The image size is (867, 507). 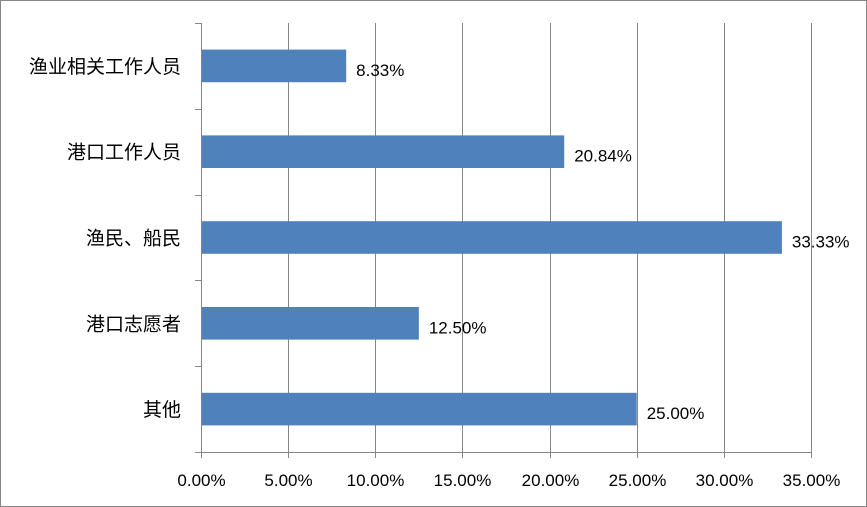 What do you see at coordinates (603, 156) in the screenshot?
I see `data-label: 20.84%` at bounding box center [603, 156].